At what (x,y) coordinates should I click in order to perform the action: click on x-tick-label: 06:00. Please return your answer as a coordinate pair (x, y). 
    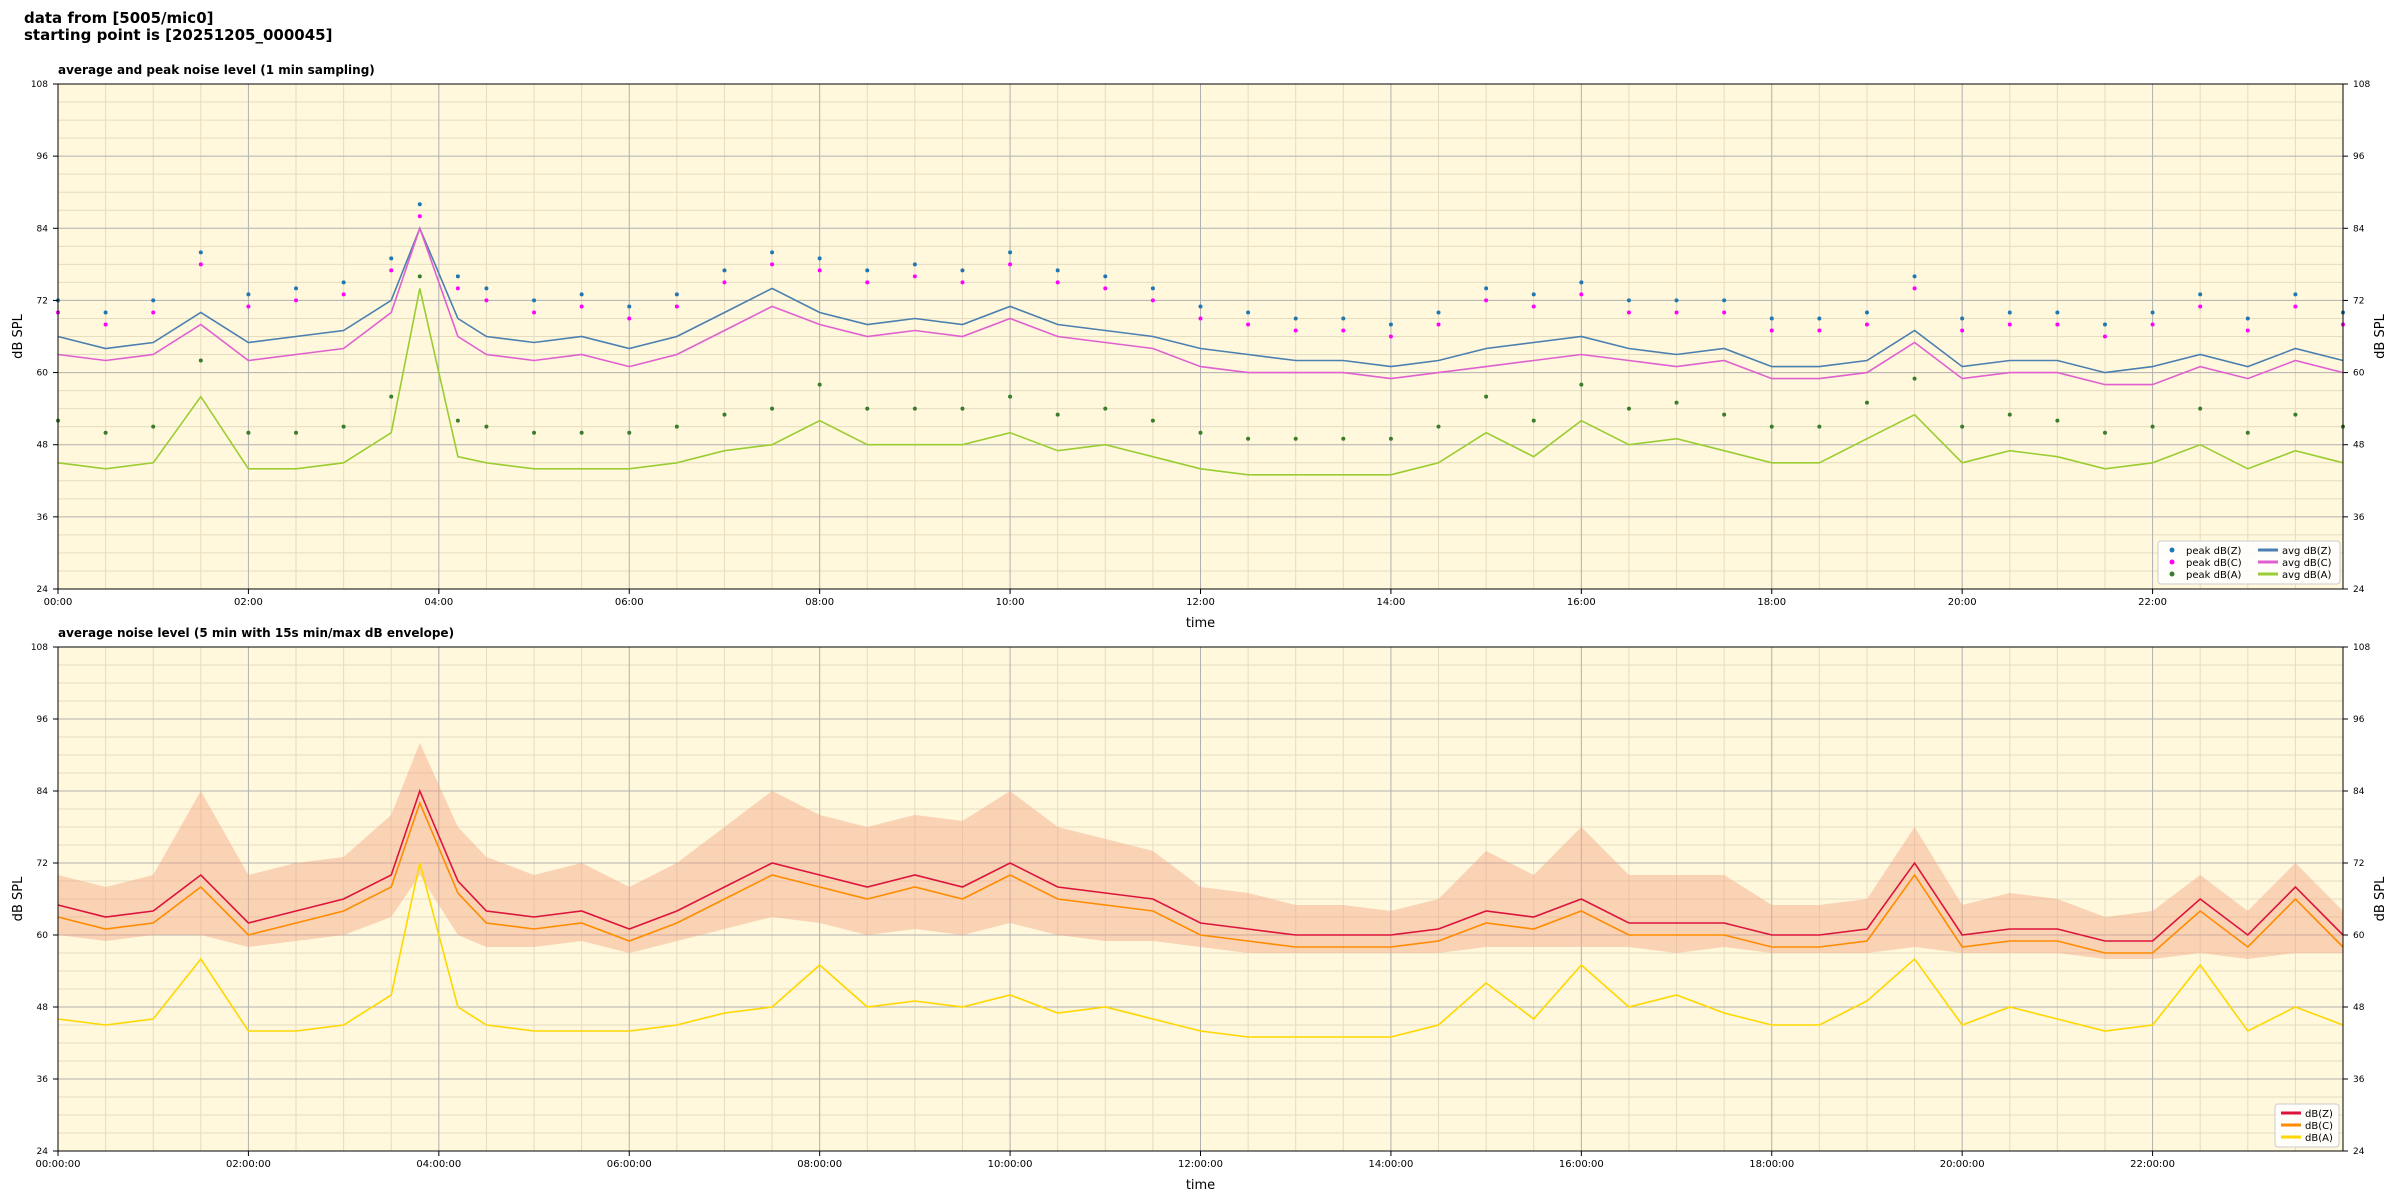
    Looking at the image, I should click on (629, 602).